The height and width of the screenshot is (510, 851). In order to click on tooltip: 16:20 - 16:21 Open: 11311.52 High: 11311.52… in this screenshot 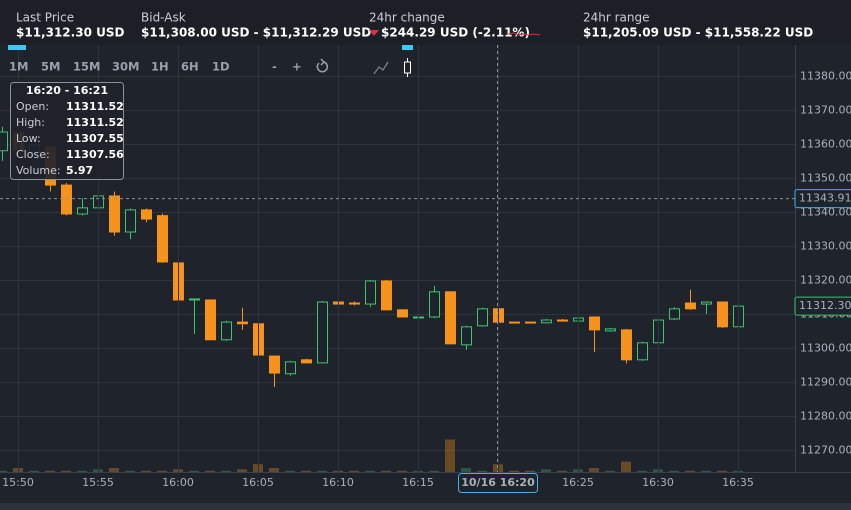, I will do `click(67, 131)`.